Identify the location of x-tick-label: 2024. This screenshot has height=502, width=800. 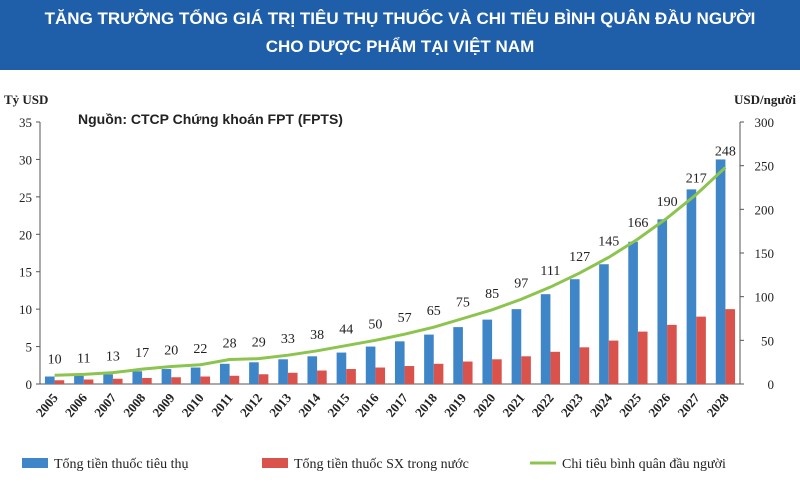
(601, 405).